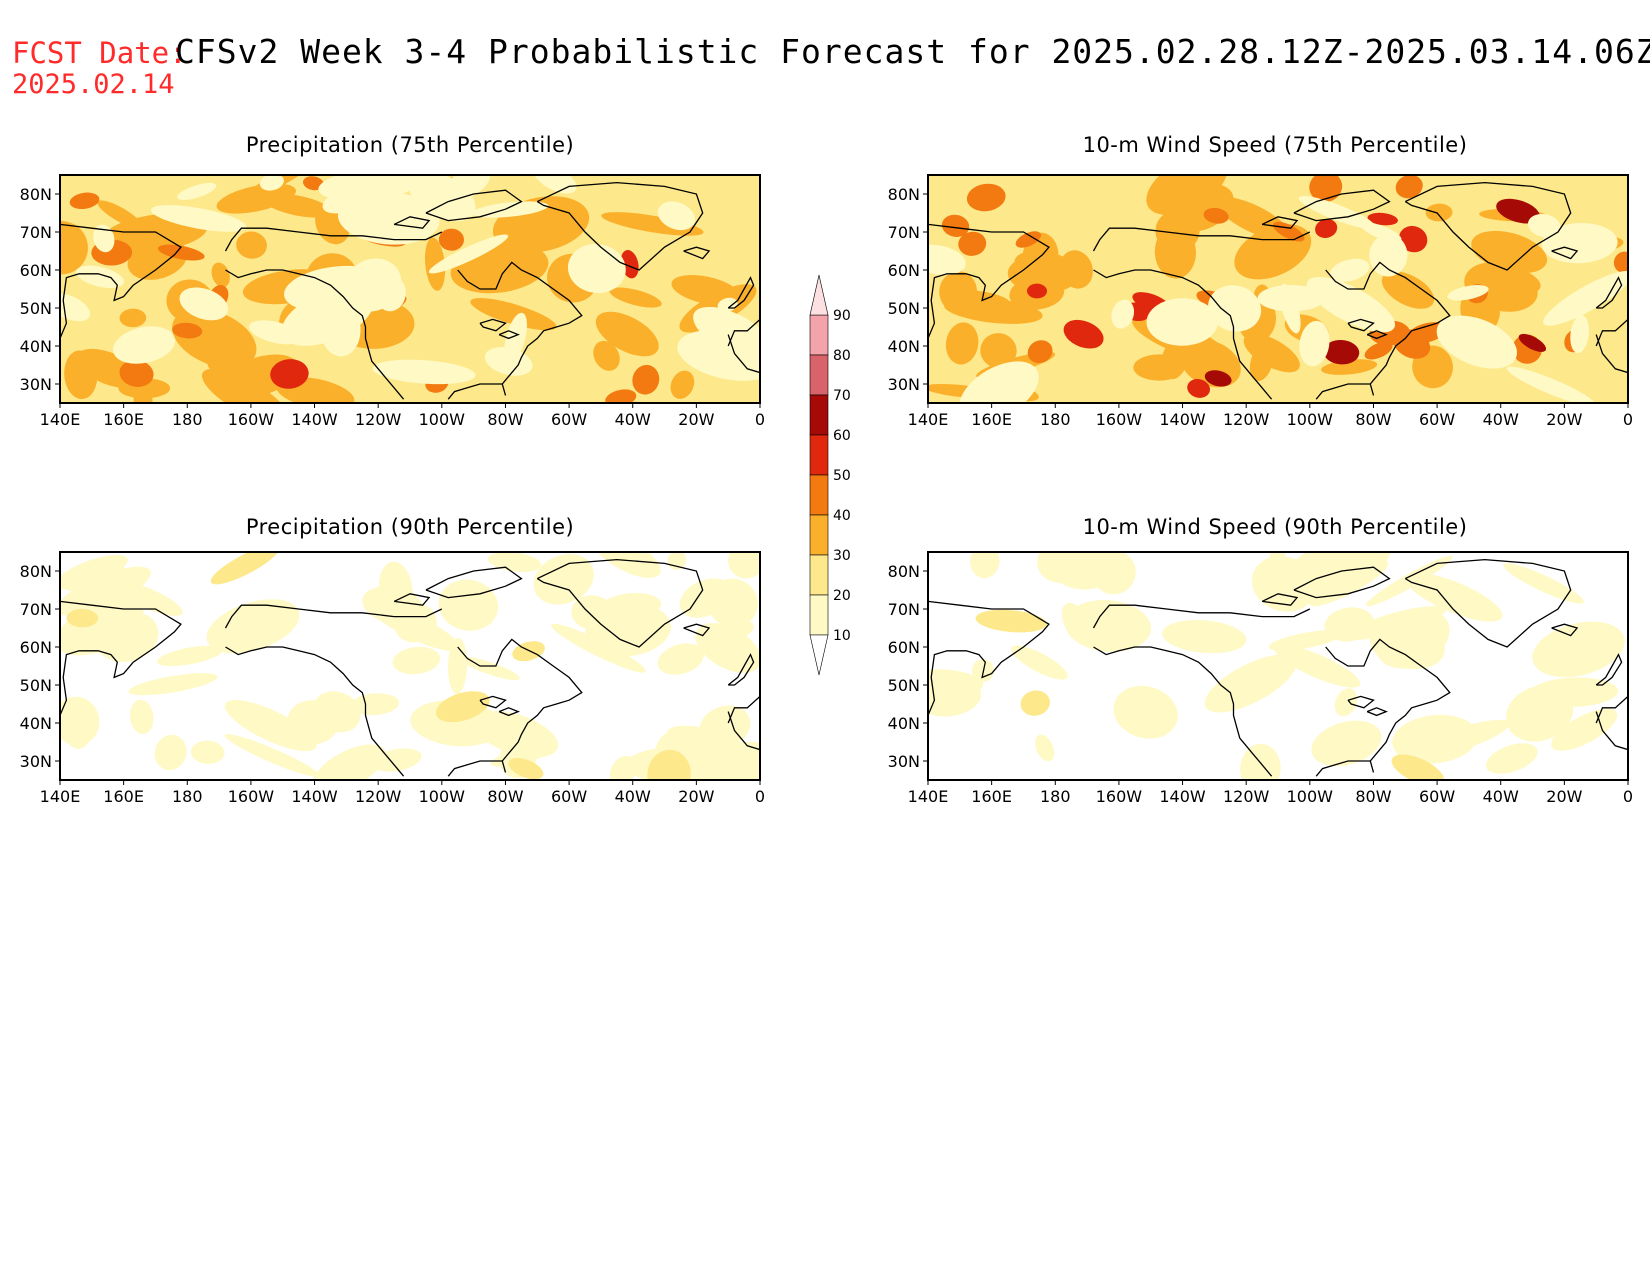 The height and width of the screenshot is (1275, 1650). What do you see at coordinates (842, 476) in the screenshot?
I see `colorbar-label: 50` at bounding box center [842, 476].